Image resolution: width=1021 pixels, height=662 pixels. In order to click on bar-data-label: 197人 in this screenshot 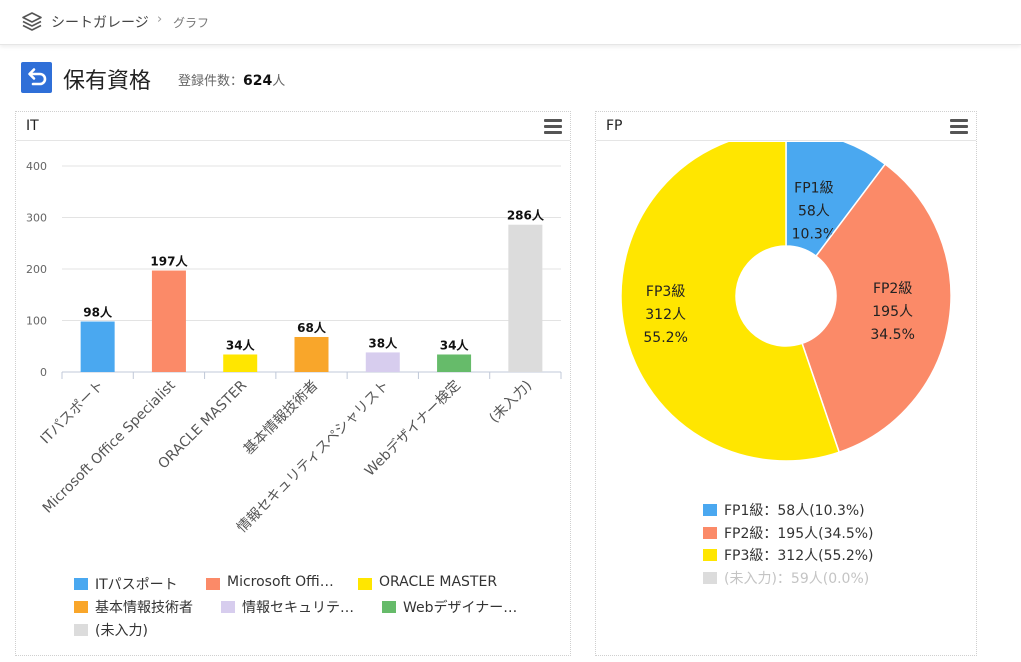, I will do `click(169, 261)`.